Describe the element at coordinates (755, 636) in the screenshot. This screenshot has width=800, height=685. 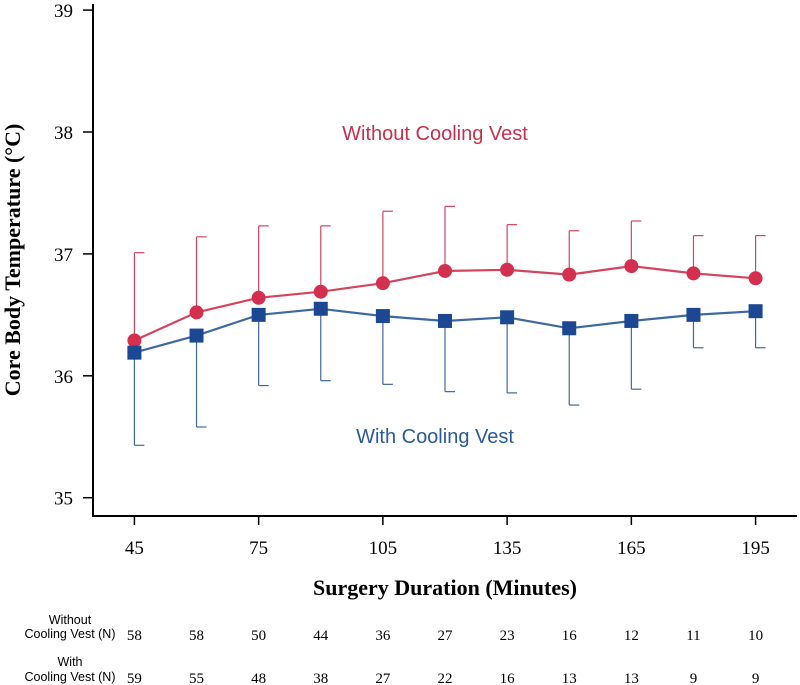
I see `count-cell: 10` at that location.